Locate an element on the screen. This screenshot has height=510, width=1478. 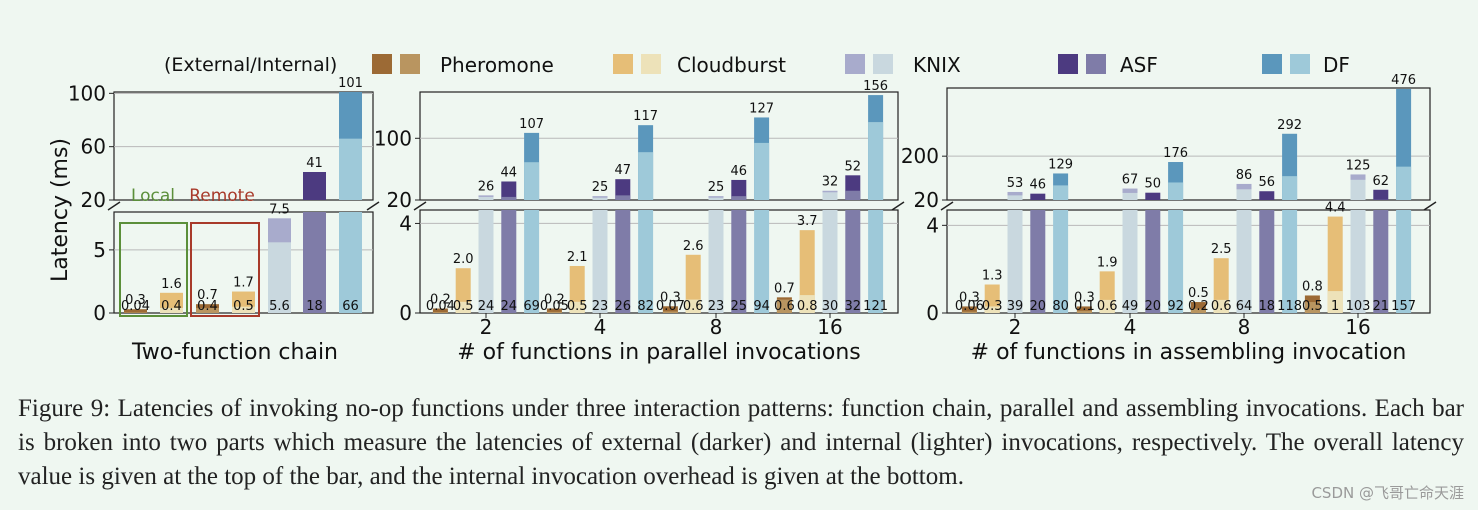
panel2-label-total-cloudburst: 3.7 is located at coordinates (807, 221).